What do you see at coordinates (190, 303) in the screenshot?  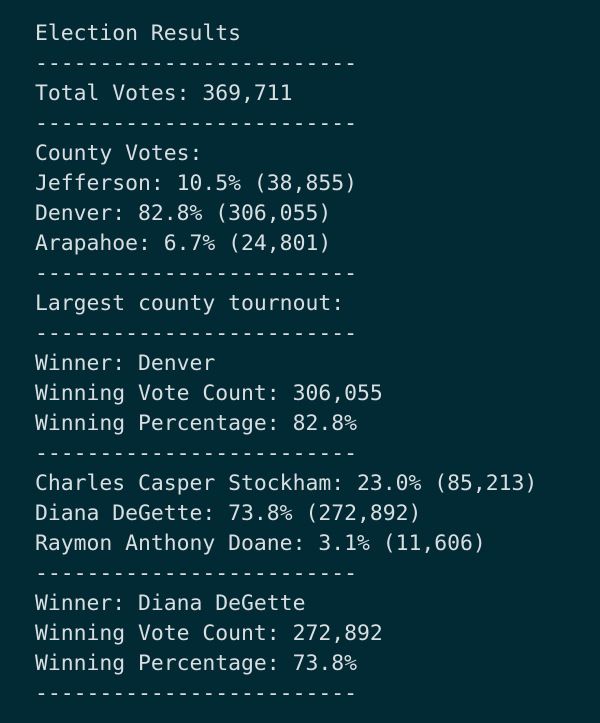 I see `output-line: Largest county tournout:` at bounding box center [190, 303].